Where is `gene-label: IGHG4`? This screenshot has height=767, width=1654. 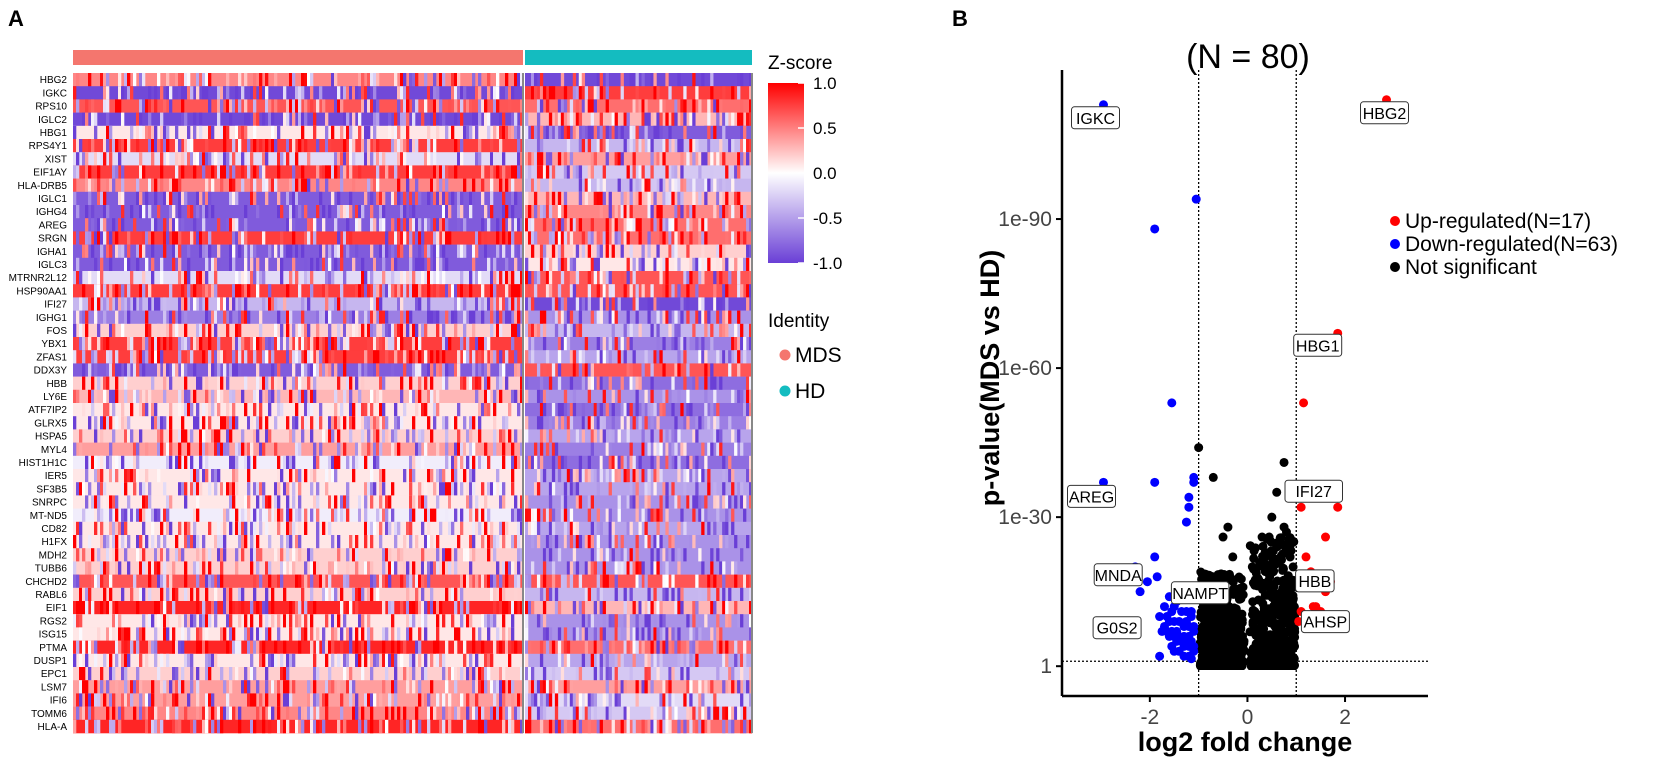
gene-label: IGHG4 is located at coordinates (52, 212).